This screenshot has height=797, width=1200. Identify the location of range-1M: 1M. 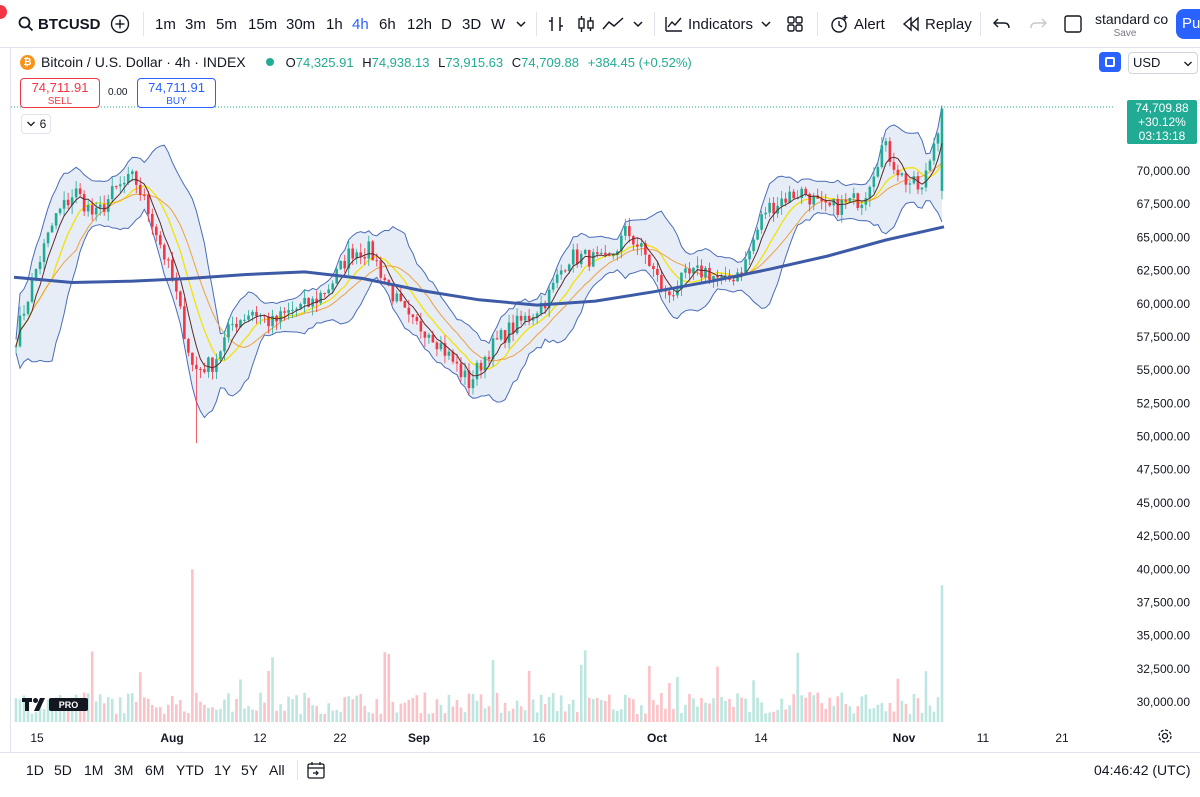
(94, 769).